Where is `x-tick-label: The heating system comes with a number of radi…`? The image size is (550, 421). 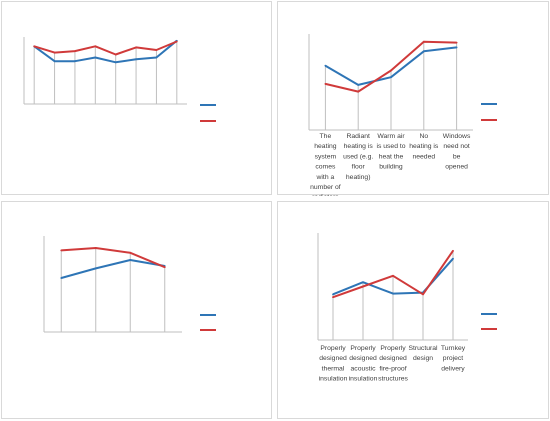
x-tick-label: The heating system comes with a number of radi… is located at coordinates (325, 164).